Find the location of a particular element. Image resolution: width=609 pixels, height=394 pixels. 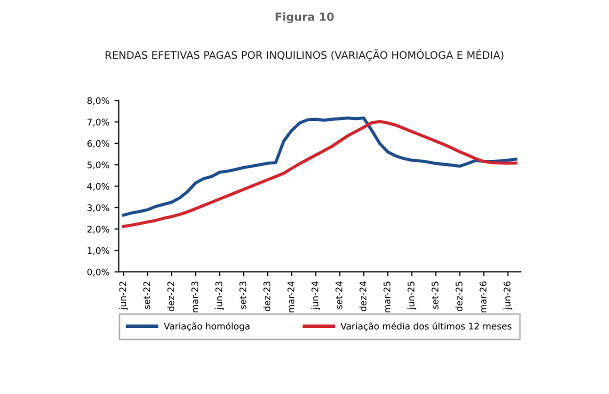

y-tick-label: 0,0% is located at coordinates (98, 272).